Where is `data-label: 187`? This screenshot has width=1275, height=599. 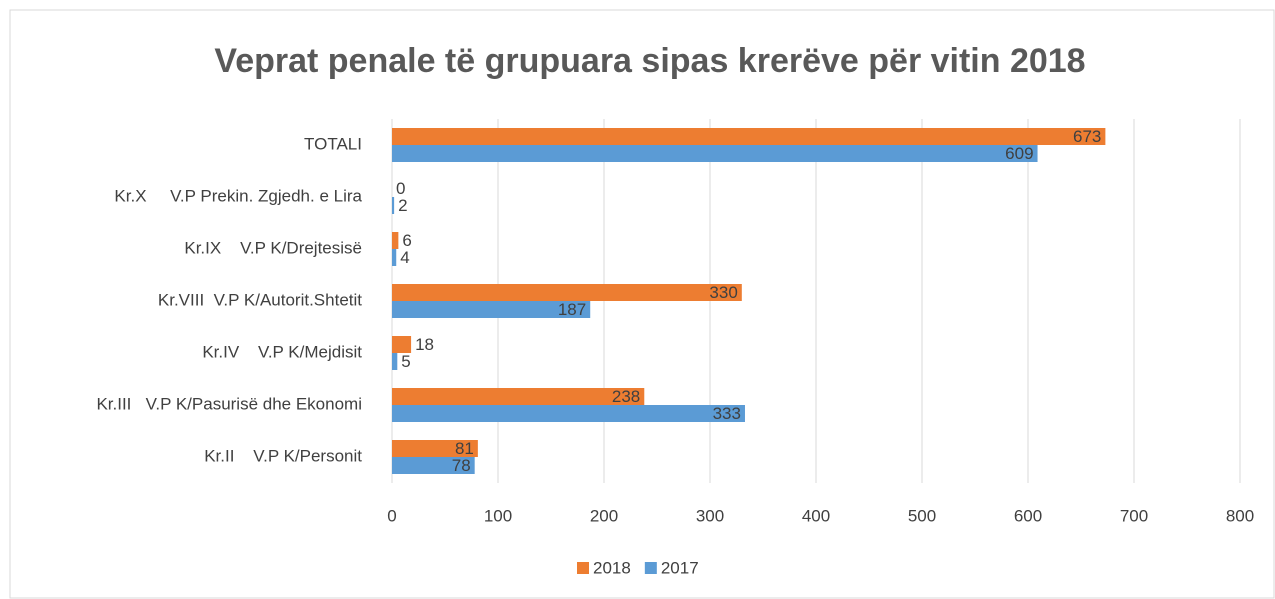
data-label: 187 is located at coordinates (572, 309).